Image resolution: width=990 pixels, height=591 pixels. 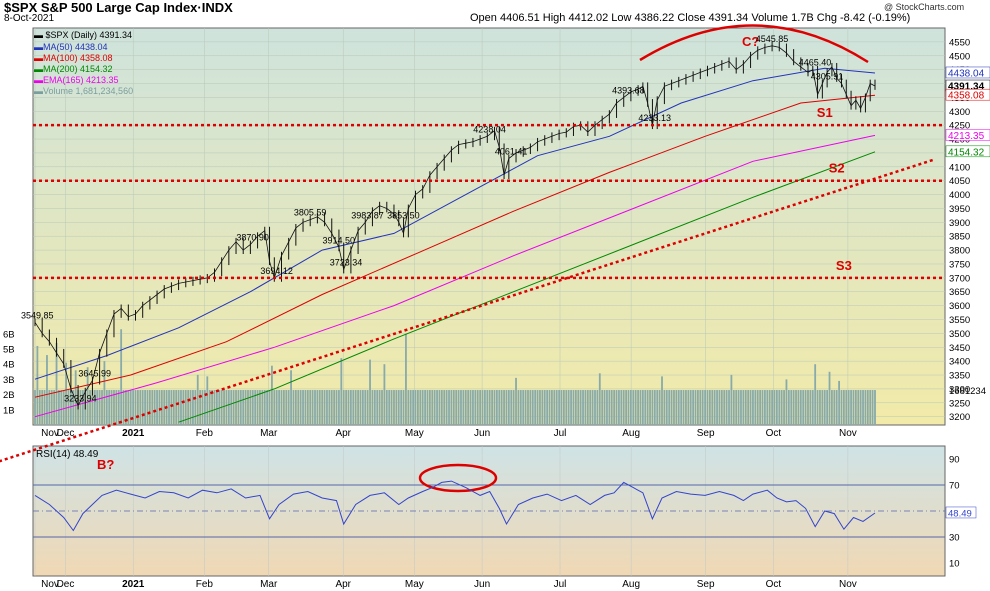 I want to click on price-y-tick-label: 3900, so click(x=959, y=223).